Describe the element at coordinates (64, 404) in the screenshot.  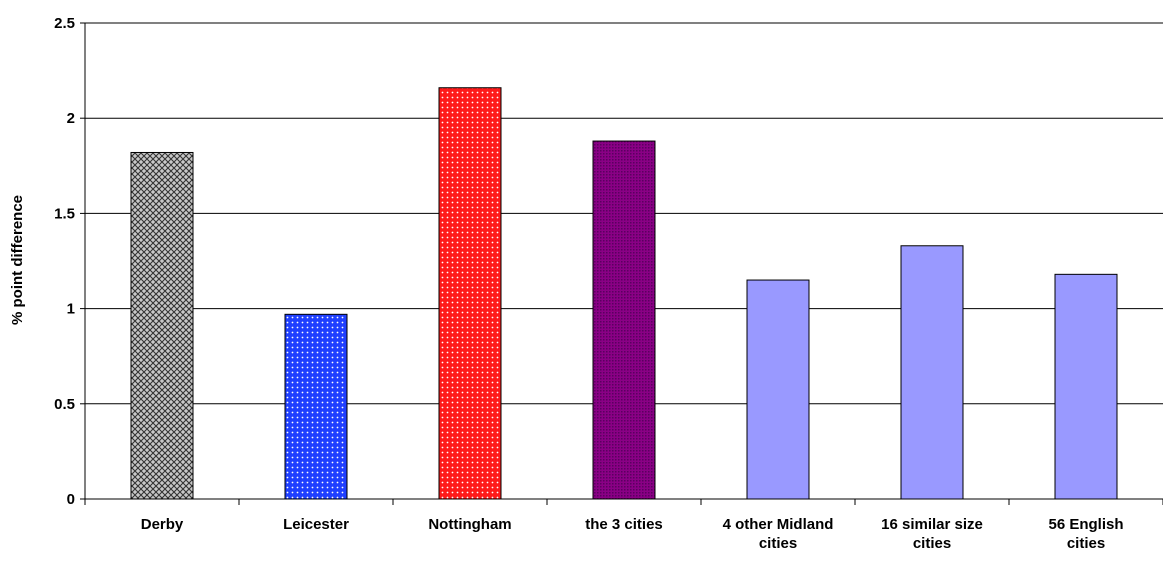
I see `y-tick-label: 0.5` at that location.